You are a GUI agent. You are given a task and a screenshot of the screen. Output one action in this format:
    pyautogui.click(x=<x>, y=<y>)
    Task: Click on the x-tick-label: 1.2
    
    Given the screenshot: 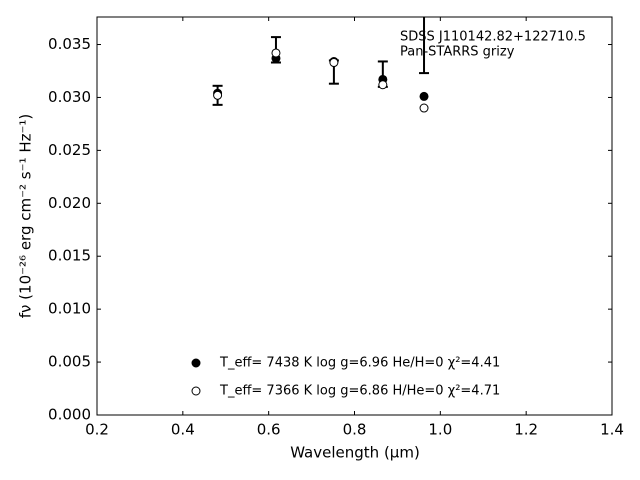 What is the action you would take?
    pyautogui.click(x=526, y=430)
    